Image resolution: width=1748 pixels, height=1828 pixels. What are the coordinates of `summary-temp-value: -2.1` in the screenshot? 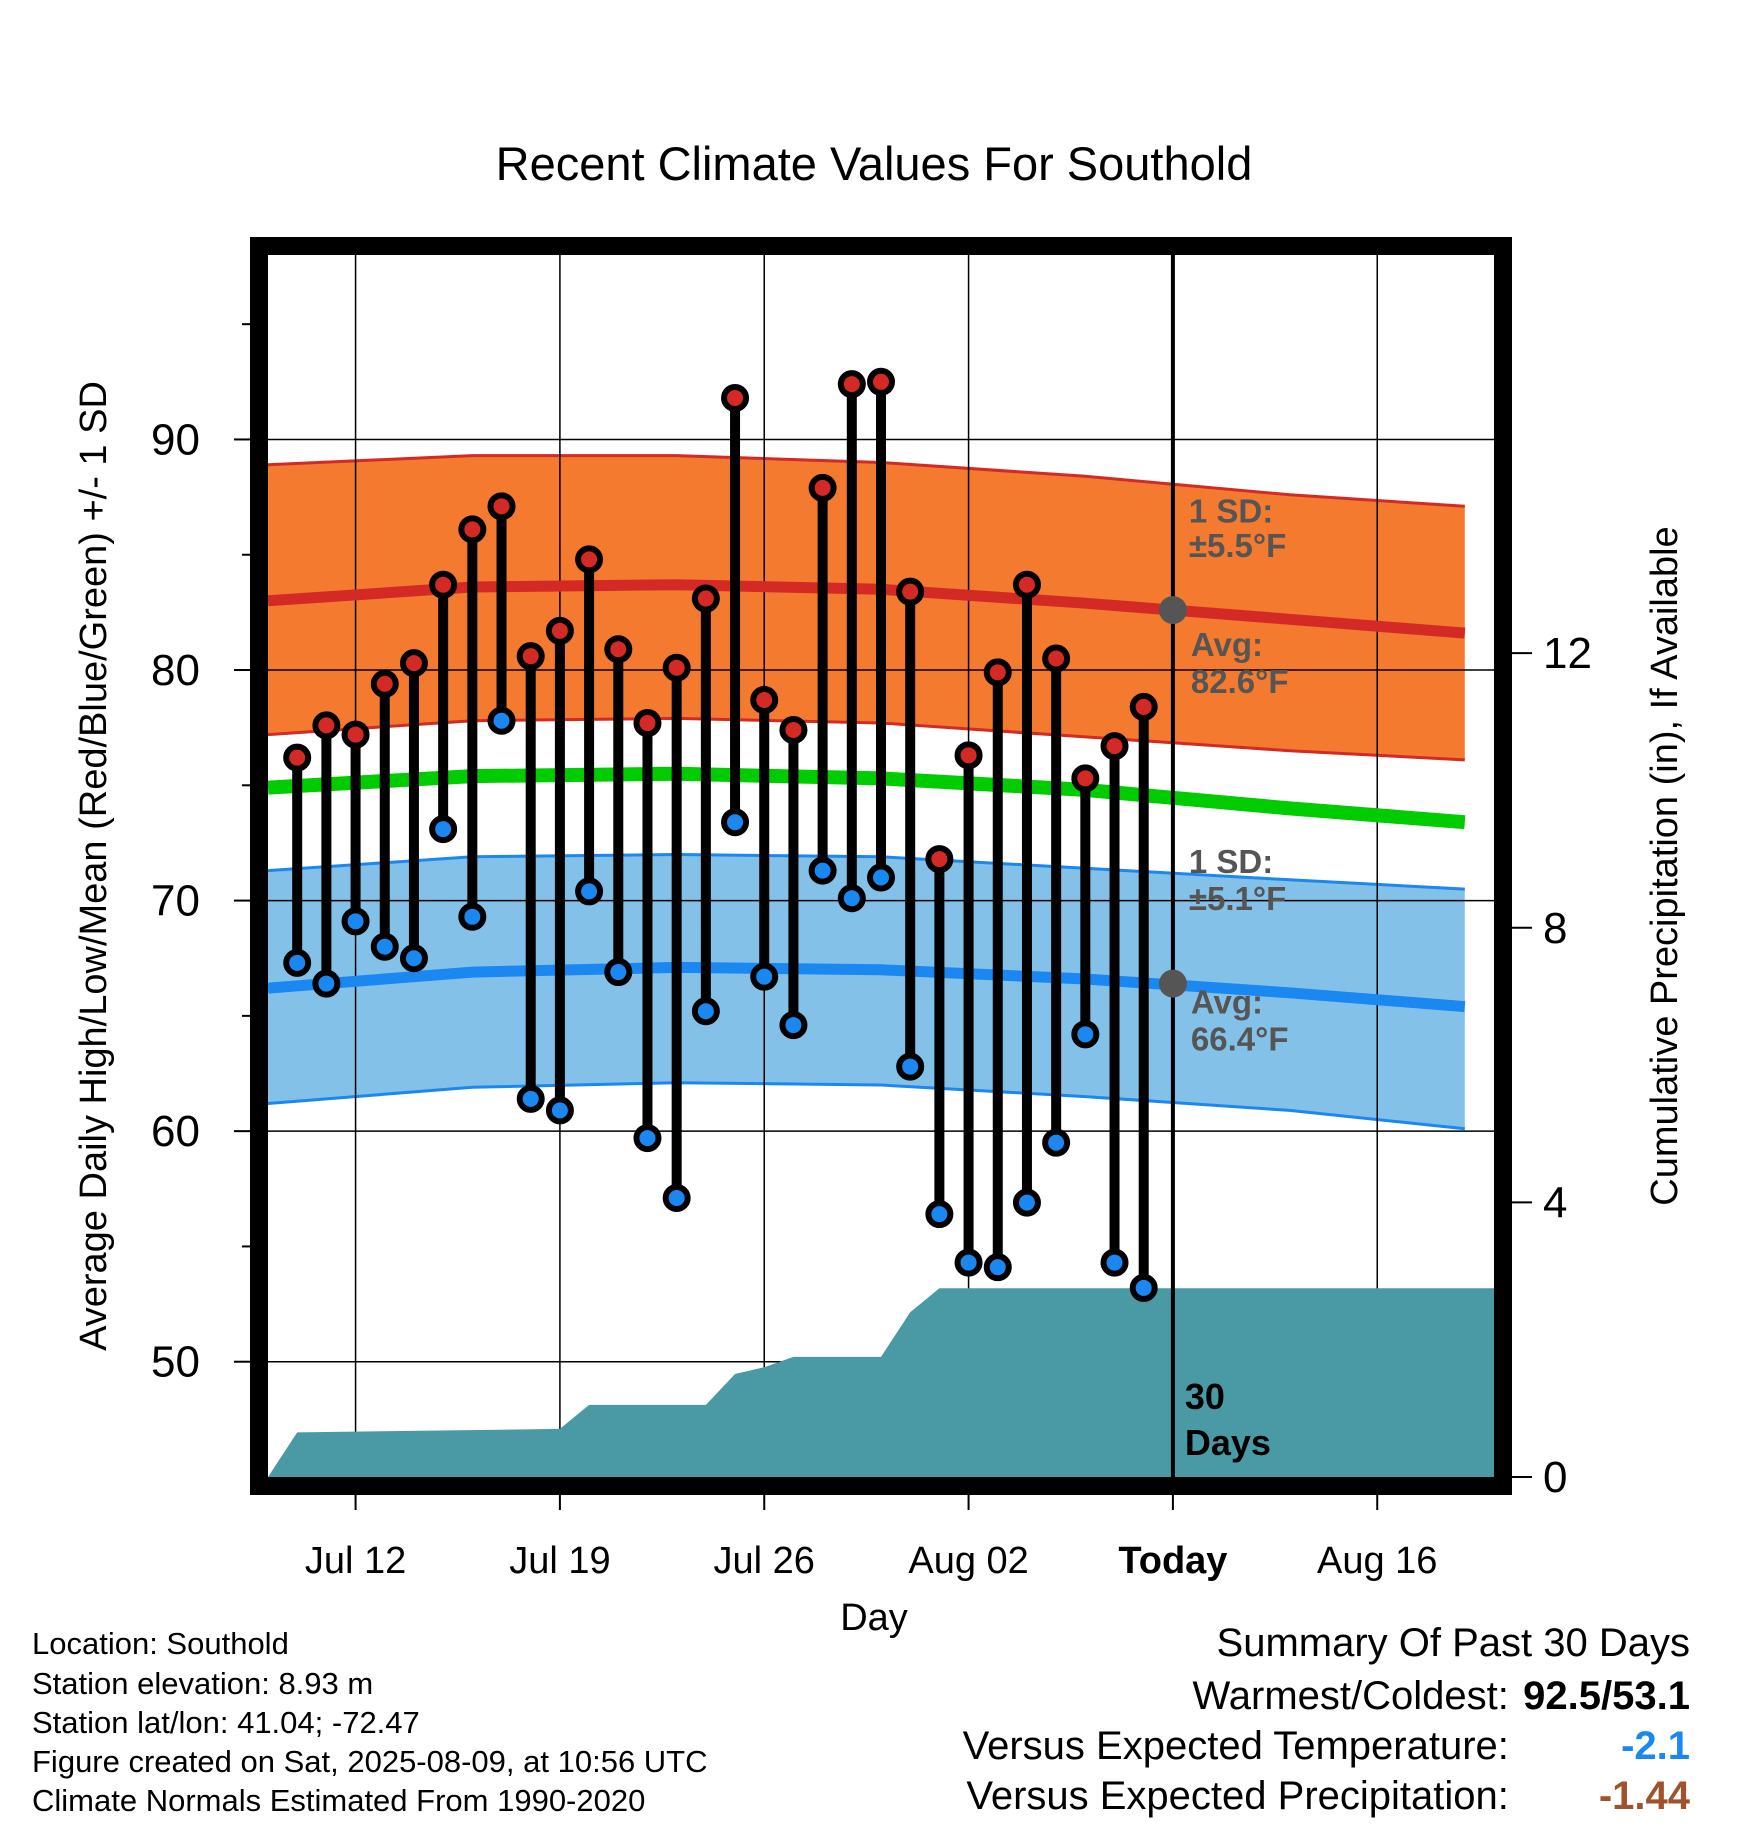 It's located at (1655, 1746).